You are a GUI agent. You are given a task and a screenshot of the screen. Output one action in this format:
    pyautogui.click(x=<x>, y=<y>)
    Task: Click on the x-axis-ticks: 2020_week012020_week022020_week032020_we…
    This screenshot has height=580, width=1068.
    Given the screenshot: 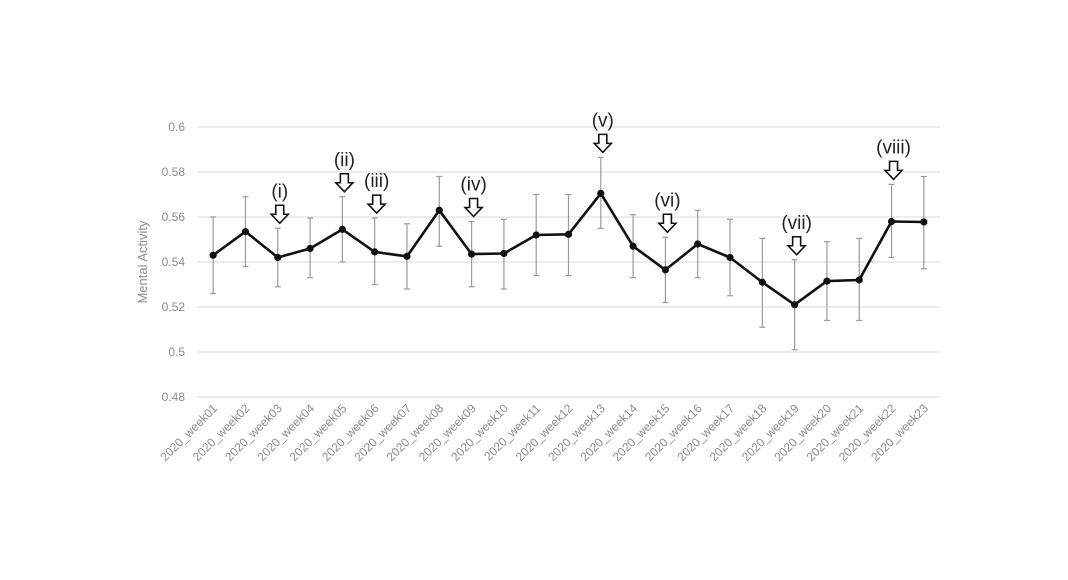 What is the action you would take?
    pyautogui.click(x=545, y=432)
    